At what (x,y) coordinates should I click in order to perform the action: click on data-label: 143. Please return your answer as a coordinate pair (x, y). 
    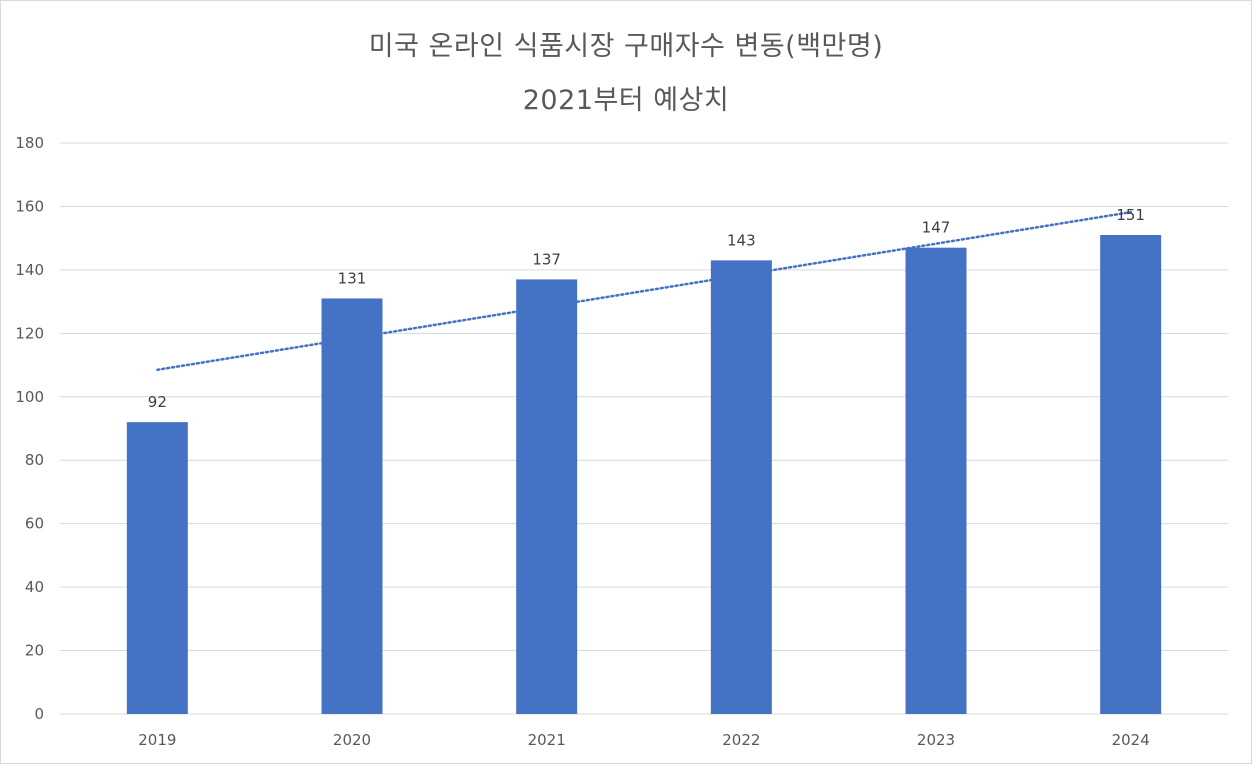
    Looking at the image, I should click on (741, 240).